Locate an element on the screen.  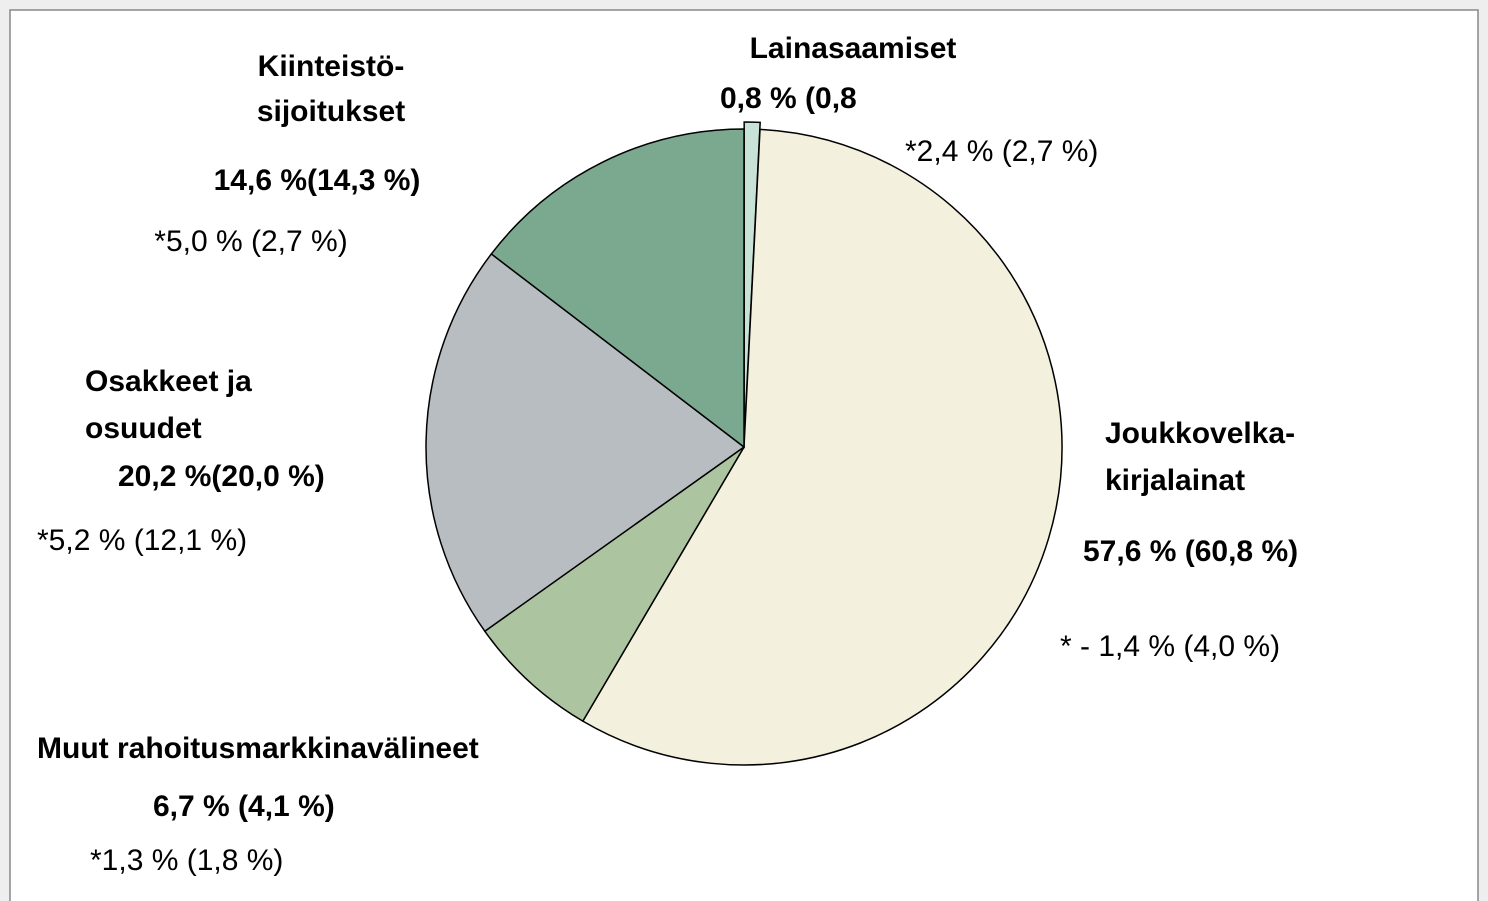
value-label: 0,8 % (0,8 is located at coordinates (788, 98).